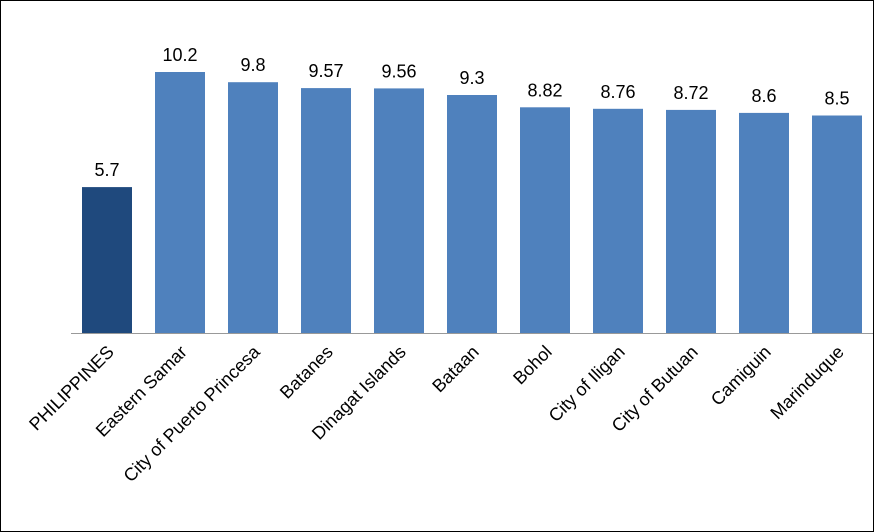  What do you see at coordinates (107, 260) in the screenshot?
I see `bar-philippines` at bounding box center [107, 260].